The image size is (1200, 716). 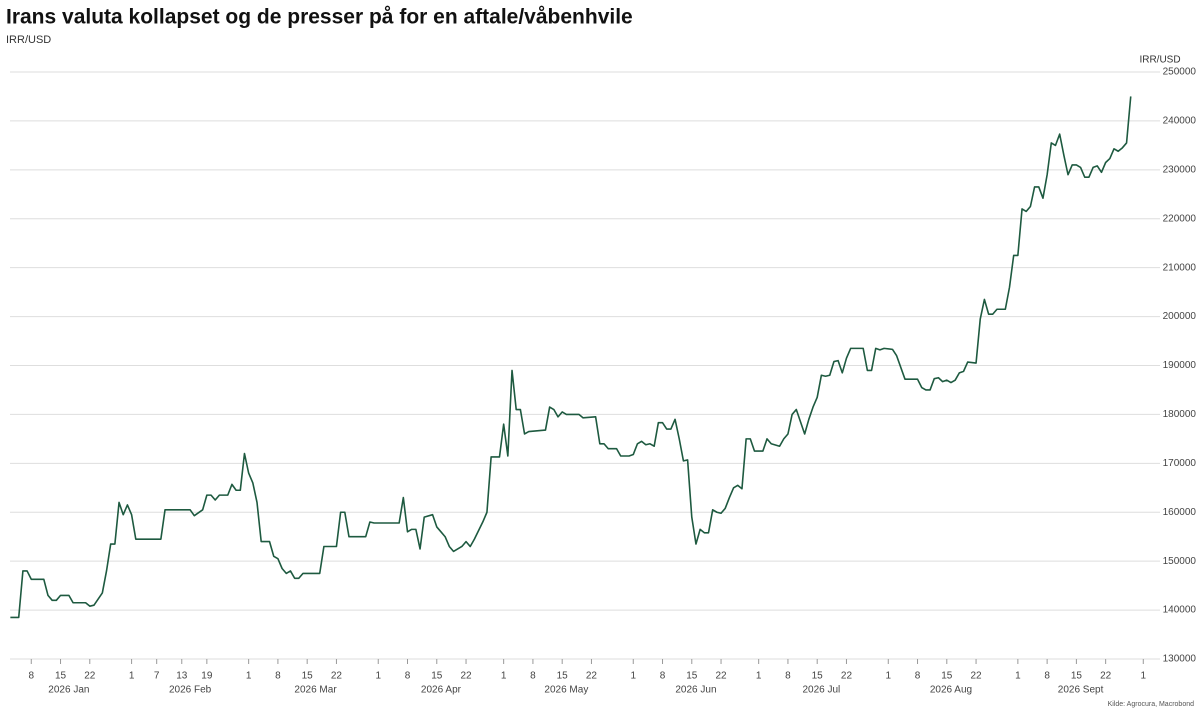 I want to click on x-period-label: 2026 Jul, so click(x=821, y=690).